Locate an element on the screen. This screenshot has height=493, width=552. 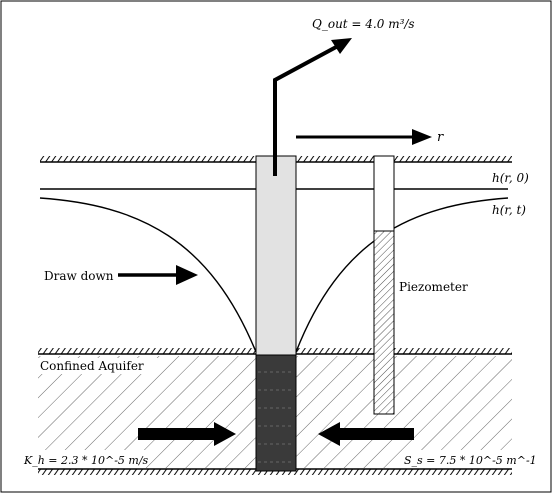
well-screen-perforations is located at coordinates (276, 417).